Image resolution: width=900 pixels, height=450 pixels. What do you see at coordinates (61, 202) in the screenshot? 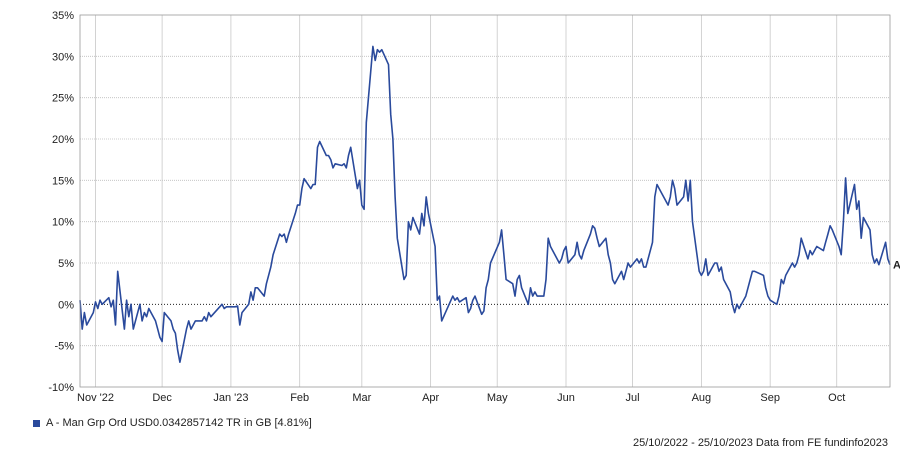
I see `y-axis-ticks: -10% -5% 0% 5% 10% 15% 20% 25% 30% 35%` at bounding box center [61, 202].